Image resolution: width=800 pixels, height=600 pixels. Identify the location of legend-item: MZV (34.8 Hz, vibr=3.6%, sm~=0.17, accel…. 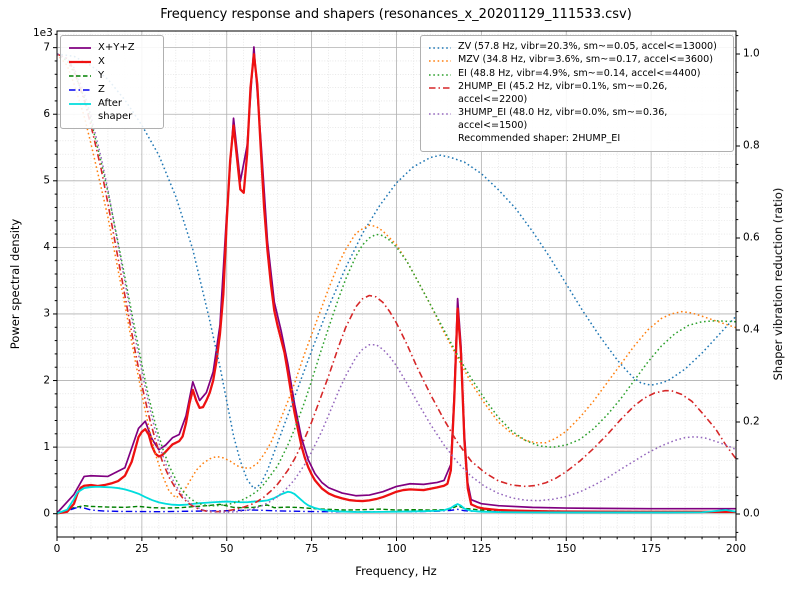
(577, 60).